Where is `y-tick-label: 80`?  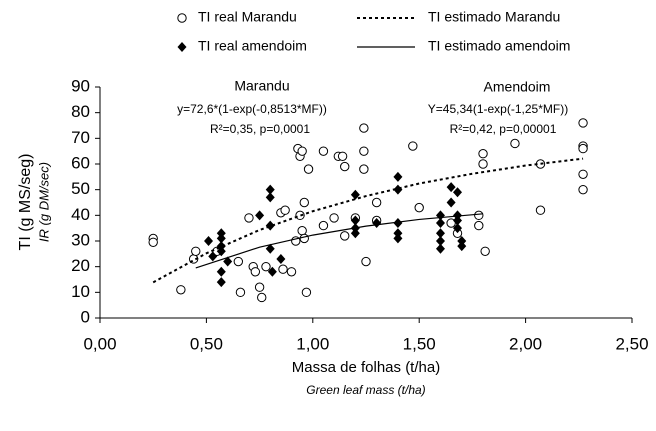
y-tick-label: 80 is located at coordinates (80, 111).